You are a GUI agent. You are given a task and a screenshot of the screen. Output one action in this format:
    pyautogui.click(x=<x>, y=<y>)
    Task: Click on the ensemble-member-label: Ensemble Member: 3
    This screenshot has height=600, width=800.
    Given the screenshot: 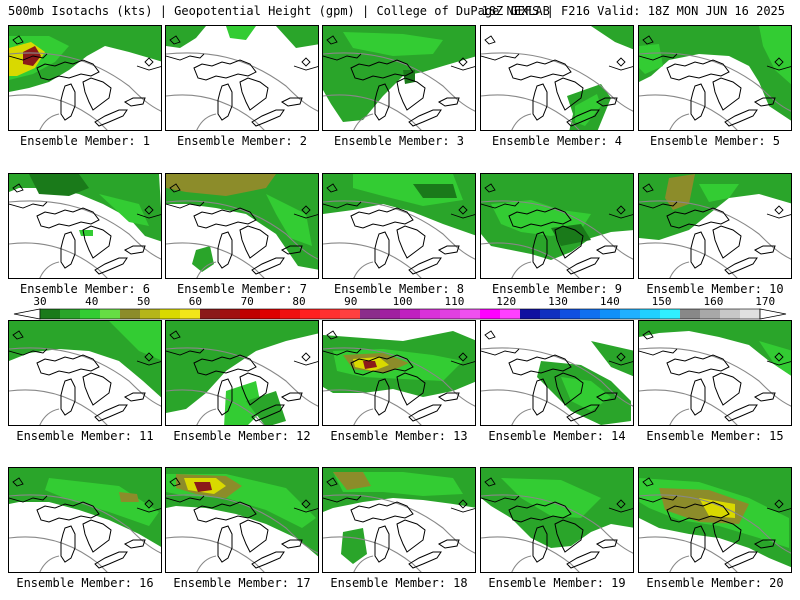 What is the action you would take?
    pyautogui.click(x=399, y=141)
    